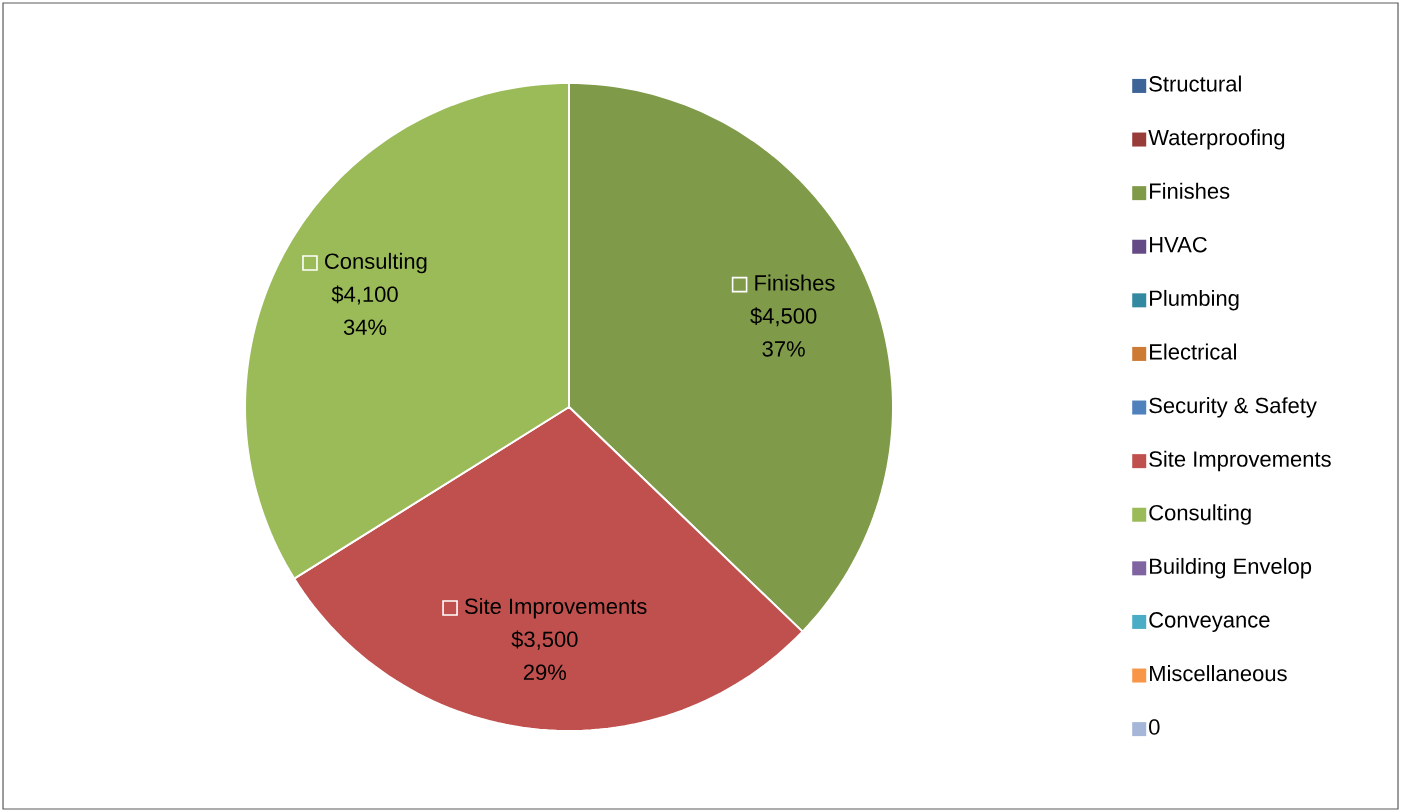 The height and width of the screenshot is (812, 1402). I want to click on legend-label: Finishes, so click(1190, 190).